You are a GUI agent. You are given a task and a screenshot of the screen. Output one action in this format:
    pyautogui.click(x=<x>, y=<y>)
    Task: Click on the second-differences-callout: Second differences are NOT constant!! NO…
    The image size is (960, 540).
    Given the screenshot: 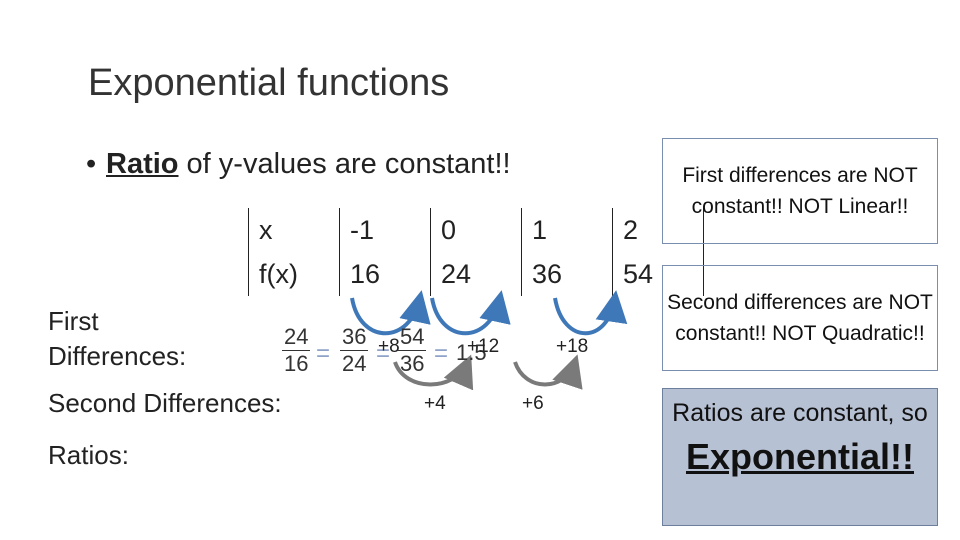 What is the action you would take?
    pyautogui.click(x=800, y=318)
    